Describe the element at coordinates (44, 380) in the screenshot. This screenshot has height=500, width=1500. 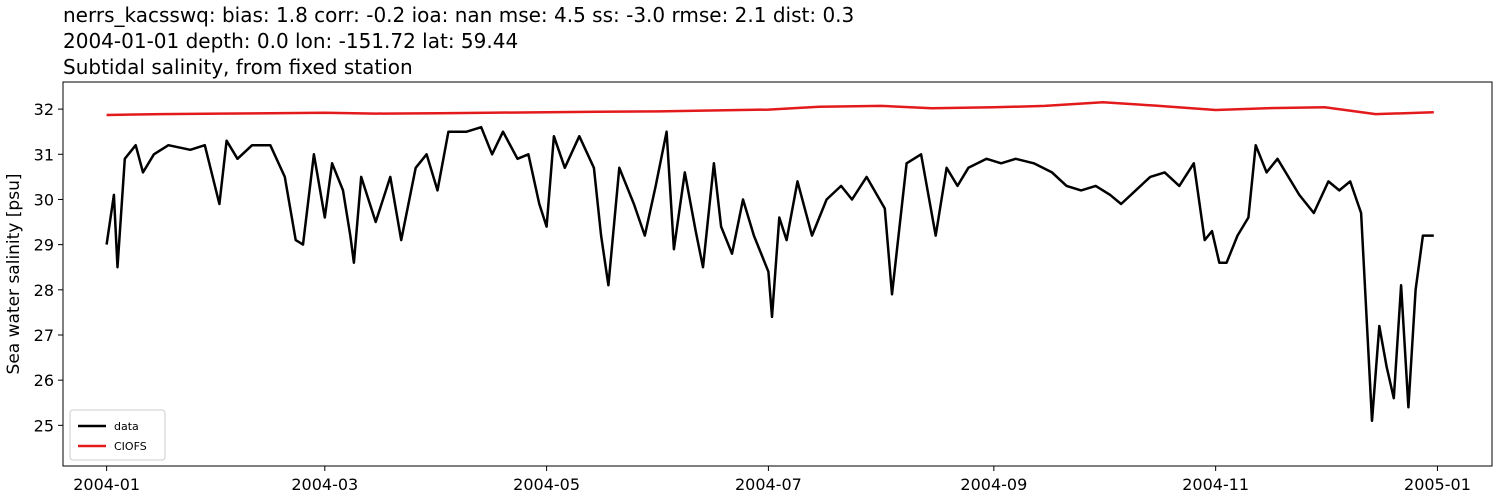
I see `y-tick-label: 26` at that location.